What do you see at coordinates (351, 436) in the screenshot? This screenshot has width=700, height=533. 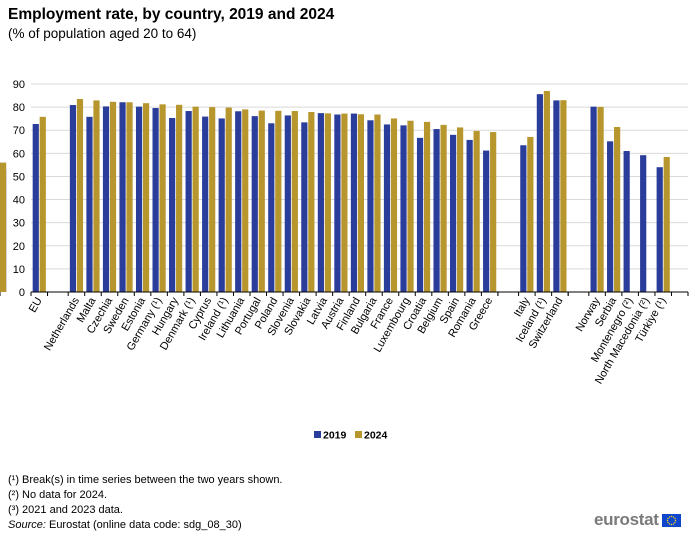 I see `legend: 2019 2024` at bounding box center [351, 436].